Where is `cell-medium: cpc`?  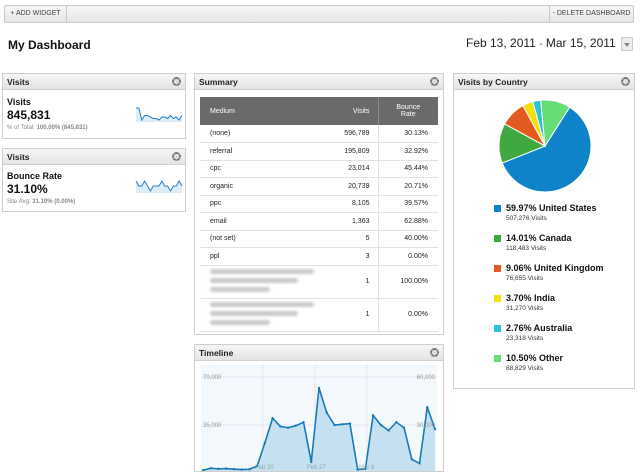
cell-medium: cpc is located at coordinates (259, 169).